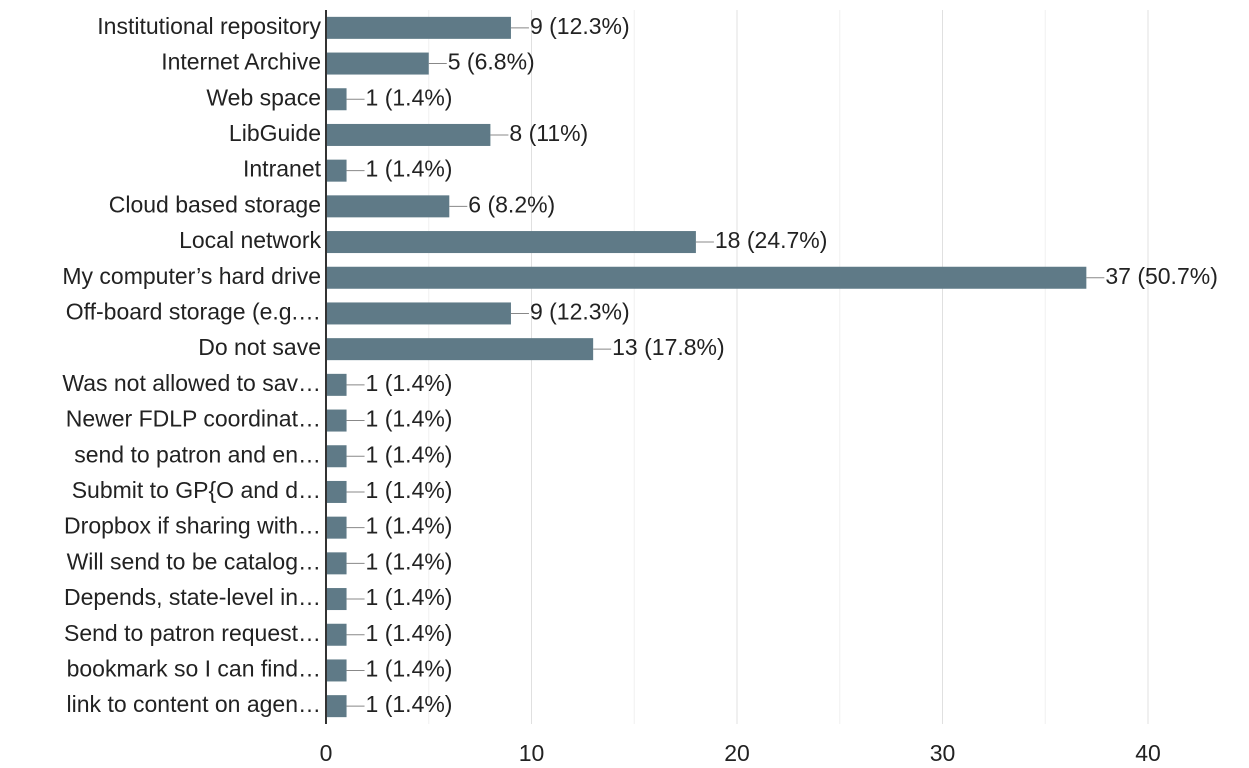  What do you see at coordinates (943, 753) in the screenshot?
I see `x-tick-label: 30` at bounding box center [943, 753].